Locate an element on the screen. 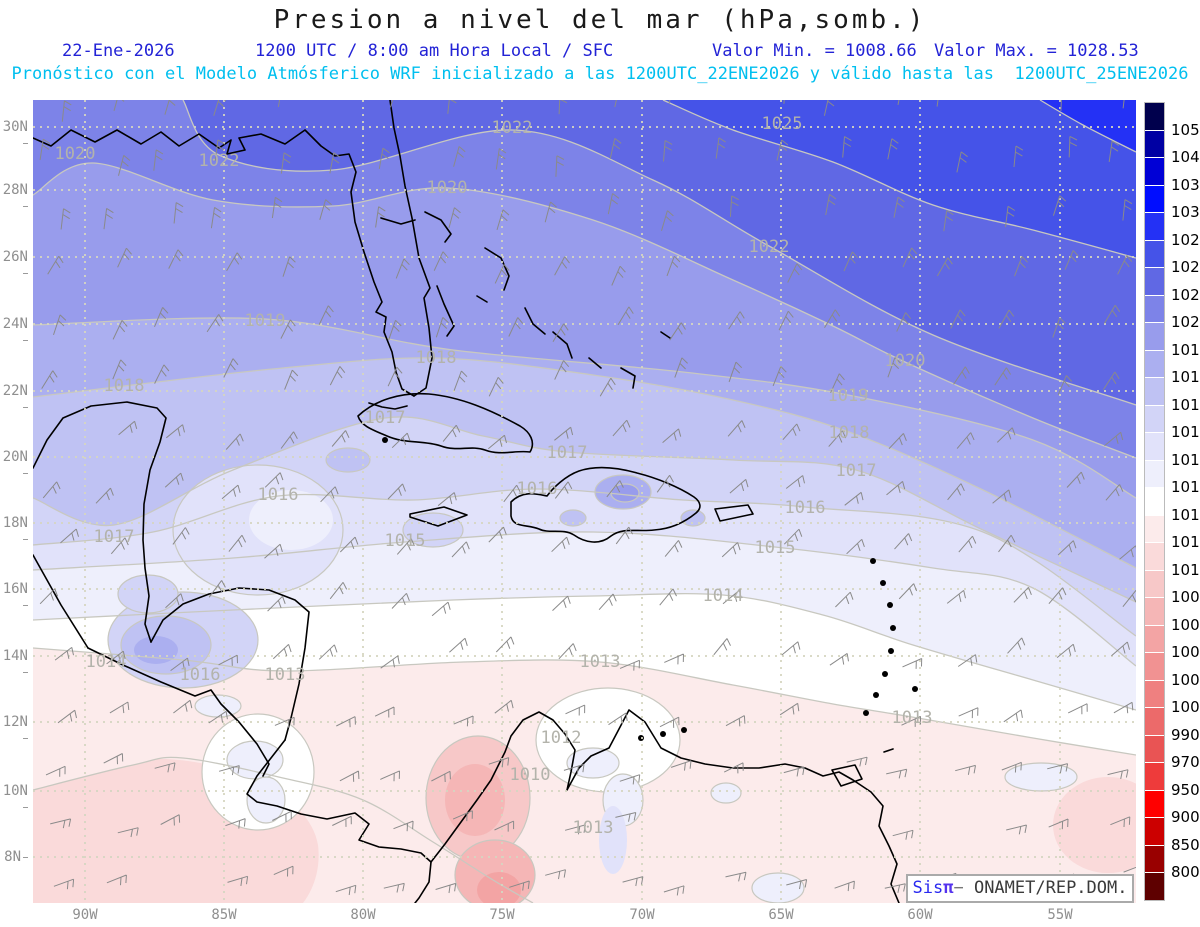 The height and width of the screenshot is (927, 1200). colorbar-tick-label: 900 is located at coordinates (1185, 817).